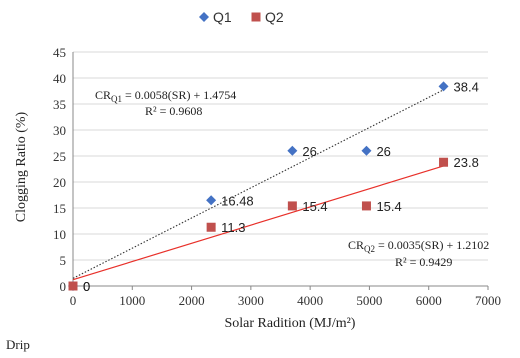  What do you see at coordinates (59, 130) in the screenshot?
I see `y-tick-label: 30` at bounding box center [59, 130].